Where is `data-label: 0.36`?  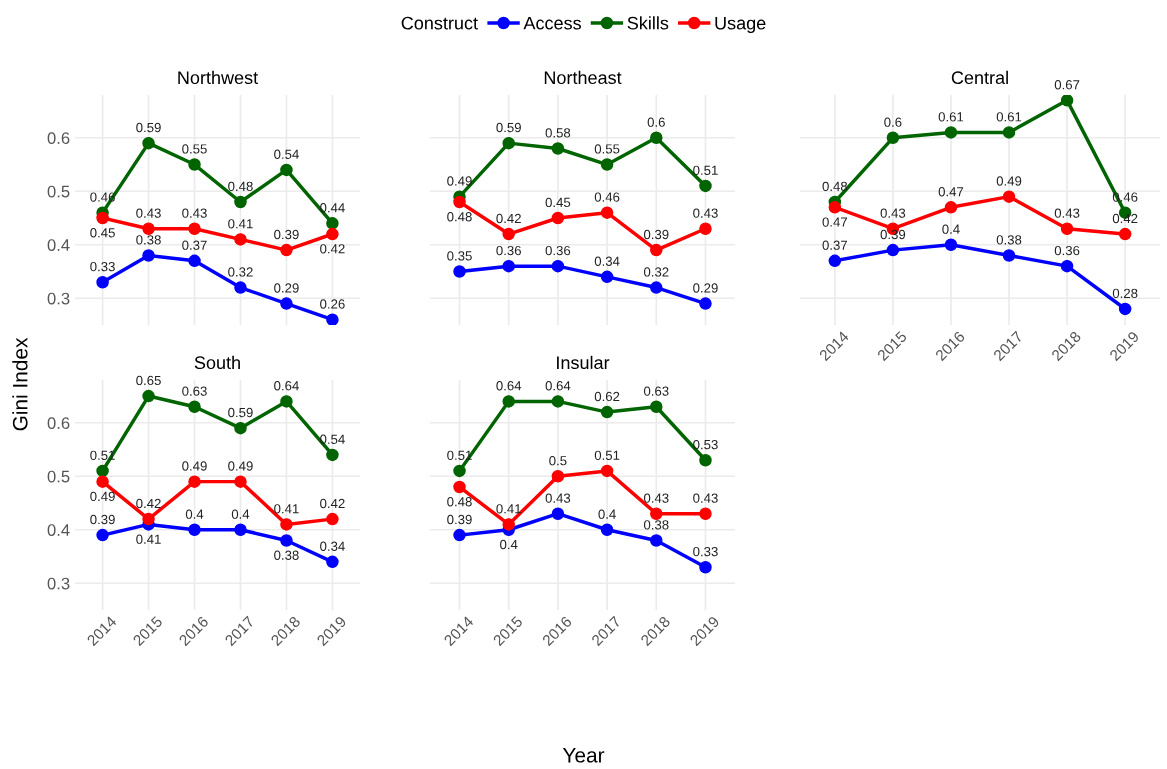 data-label: 0.36 is located at coordinates (558, 250).